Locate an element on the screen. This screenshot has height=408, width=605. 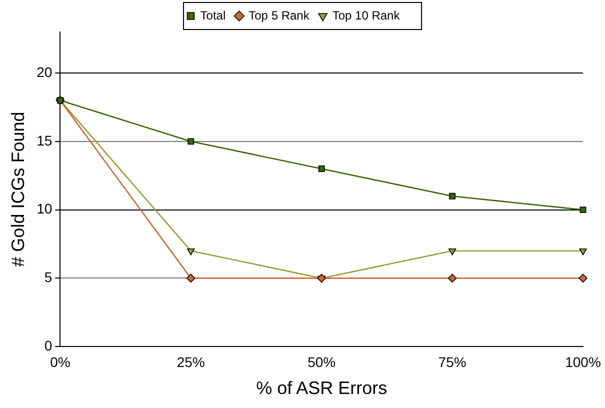
x-axis-title: % of ASR Errors is located at coordinates (322, 388).